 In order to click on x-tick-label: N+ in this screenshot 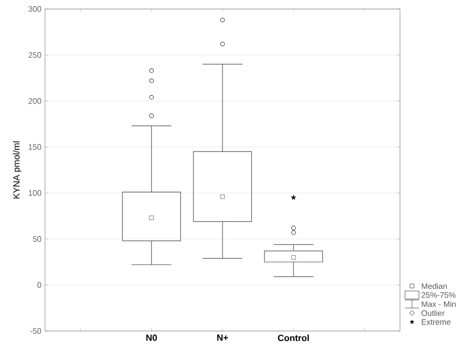, I will do `click(222, 337)`.